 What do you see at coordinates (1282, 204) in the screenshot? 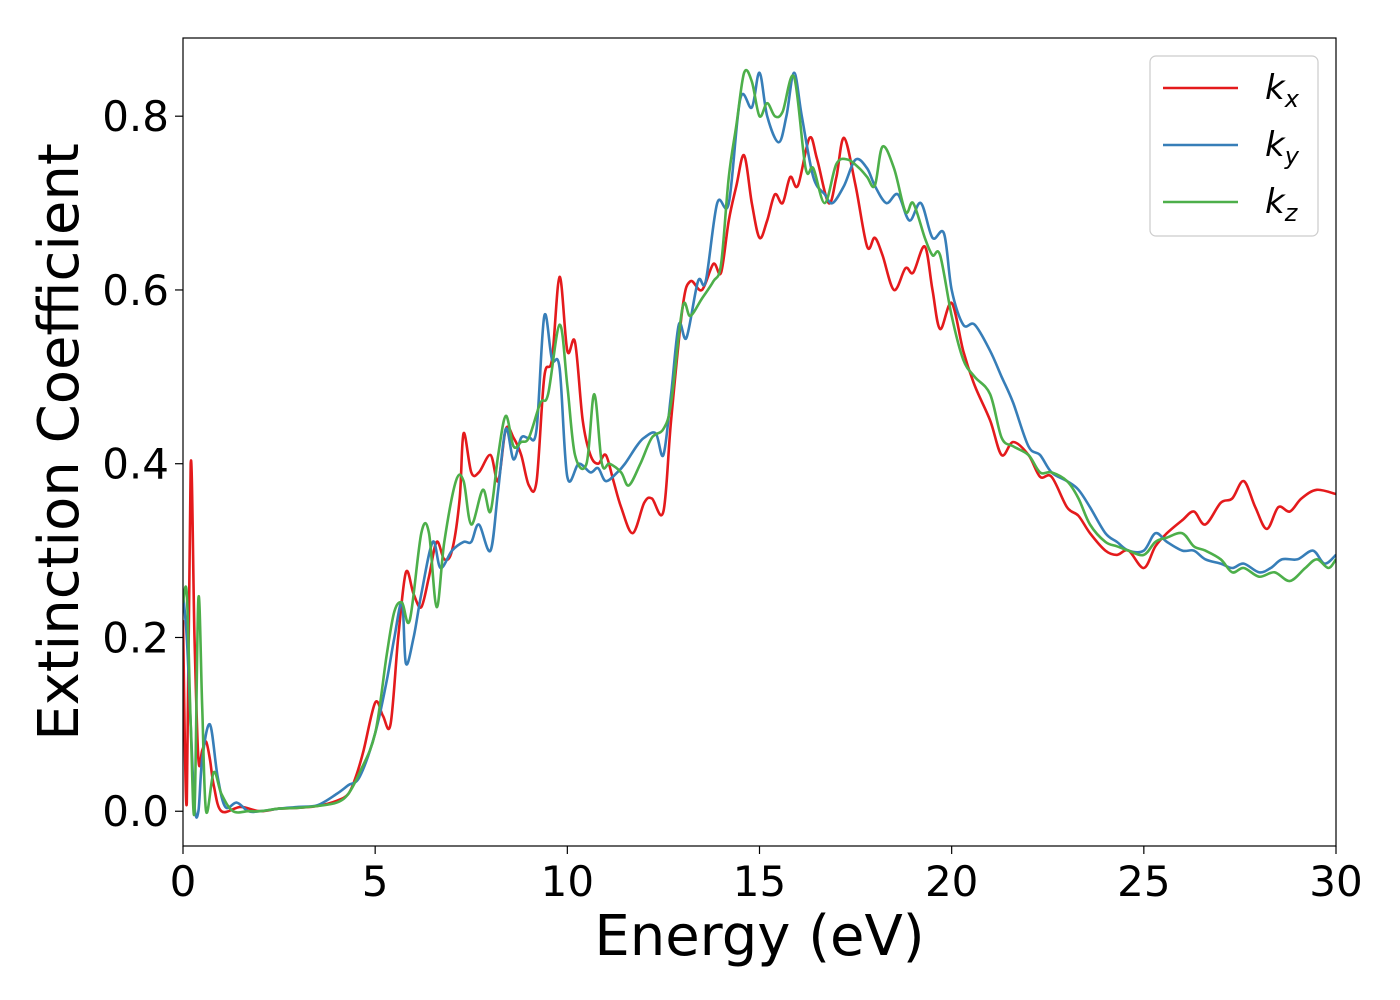
I see `legend-label-kz: kz` at bounding box center [1282, 204].